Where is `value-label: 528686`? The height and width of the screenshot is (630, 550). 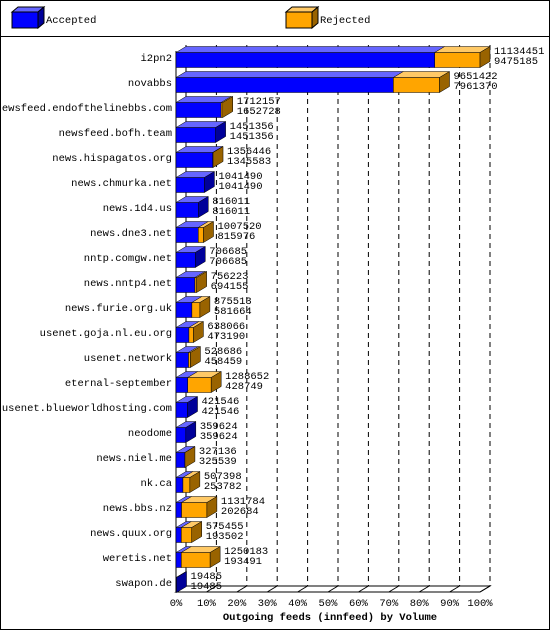 value-label: 528686 is located at coordinates (223, 352).